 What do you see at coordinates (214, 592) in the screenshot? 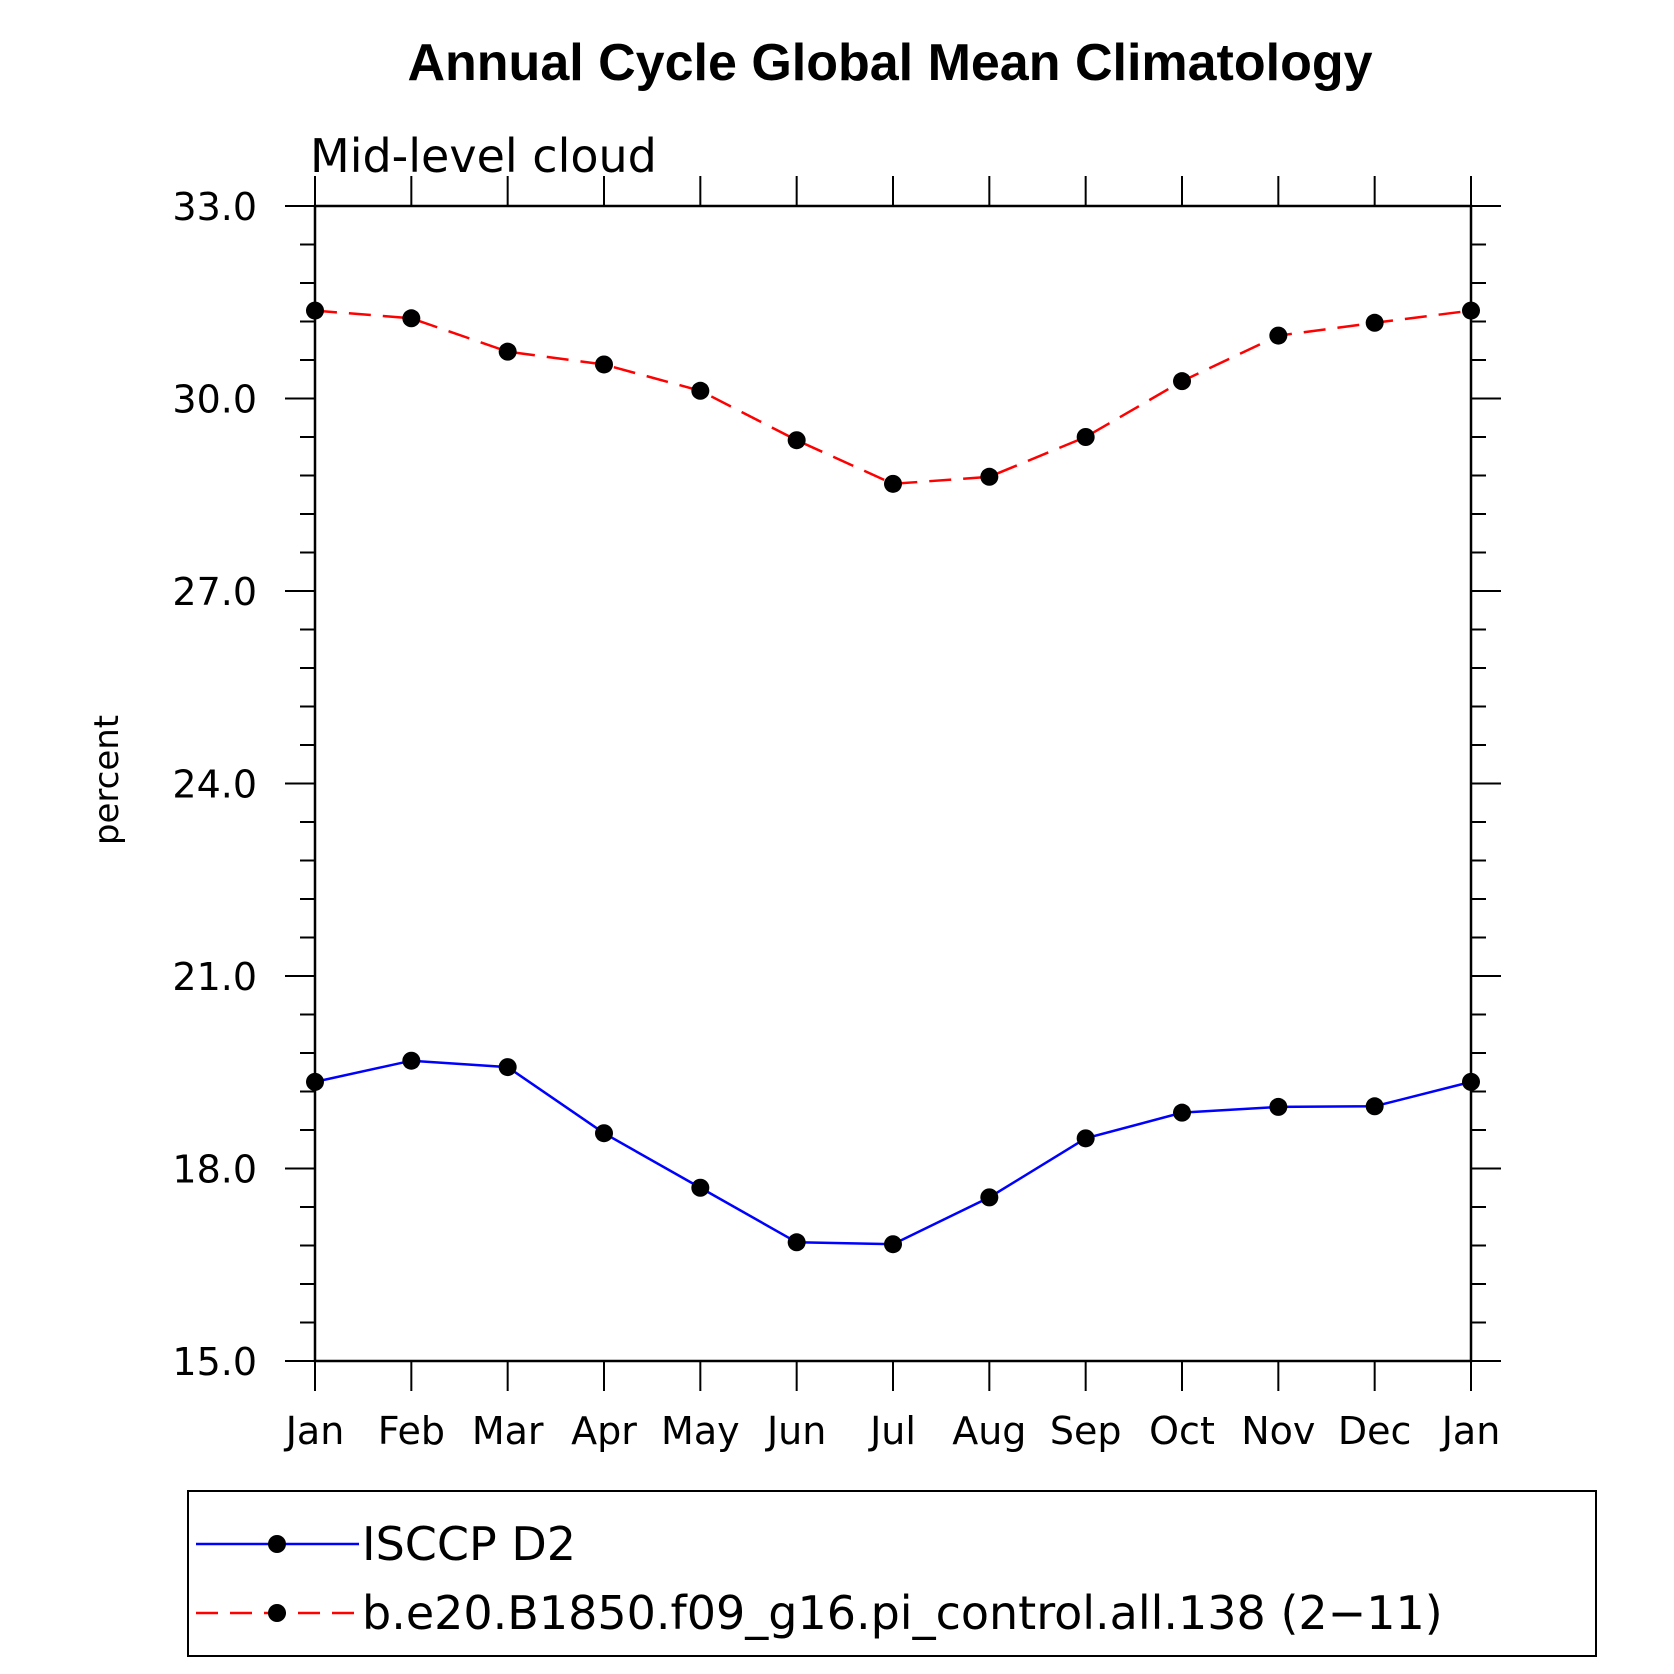
I see `y-tick-label: 27.0` at bounding box center [214, 592].